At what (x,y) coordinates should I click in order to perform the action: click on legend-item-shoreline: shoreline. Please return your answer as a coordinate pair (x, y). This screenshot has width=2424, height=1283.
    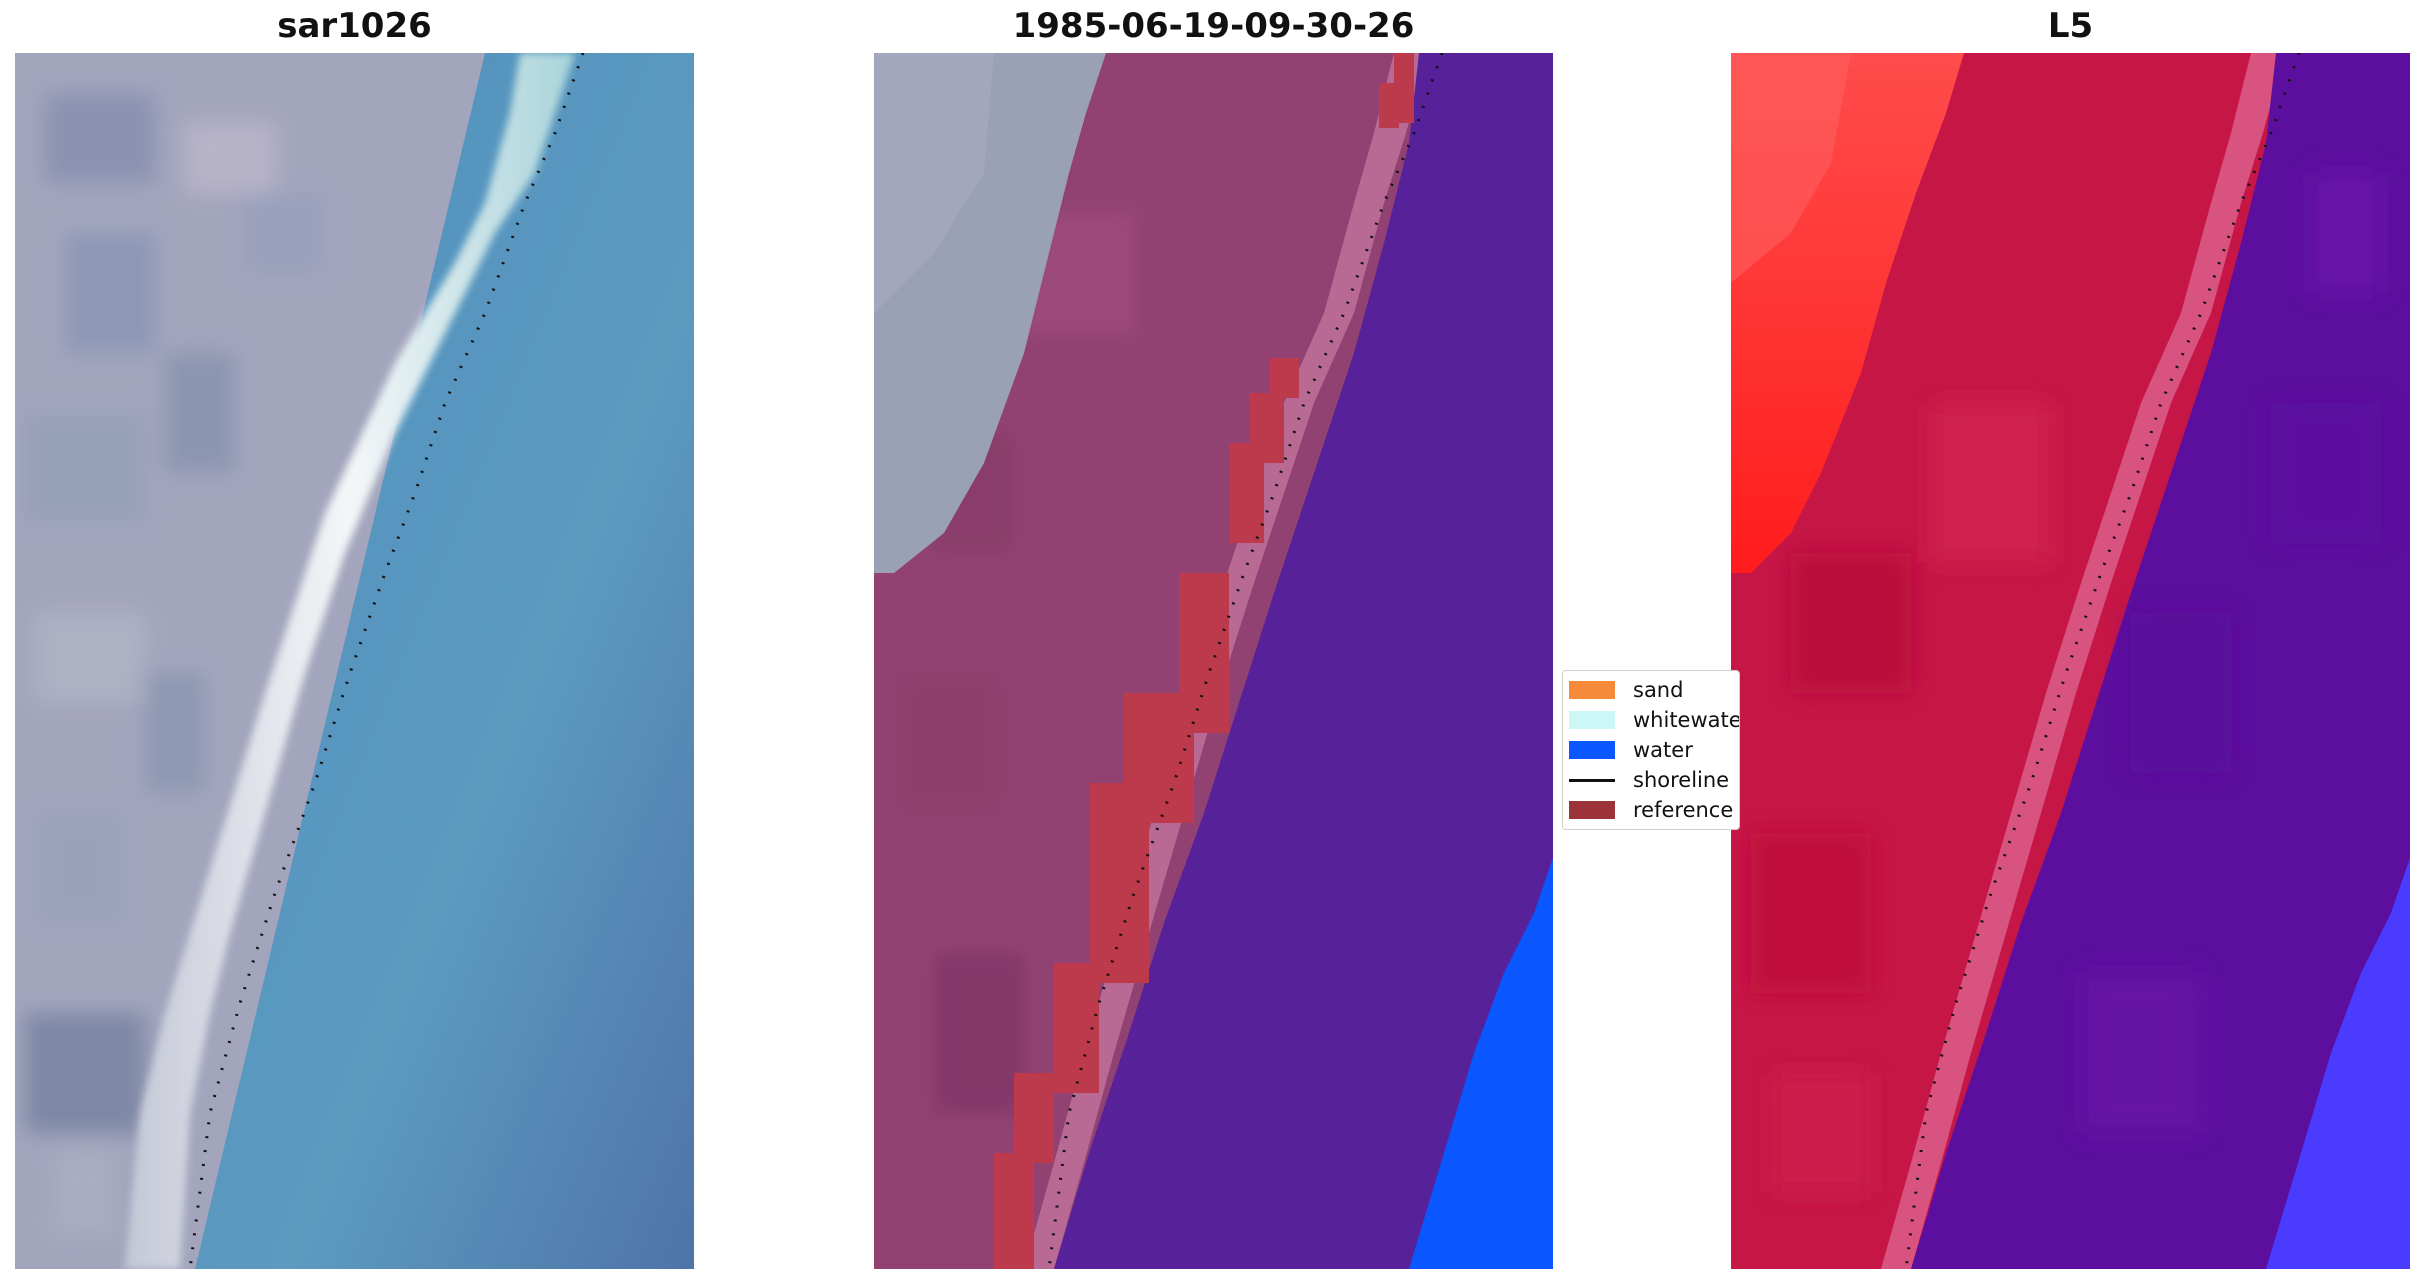
    Looking at the image, I should click on (1649, 780).